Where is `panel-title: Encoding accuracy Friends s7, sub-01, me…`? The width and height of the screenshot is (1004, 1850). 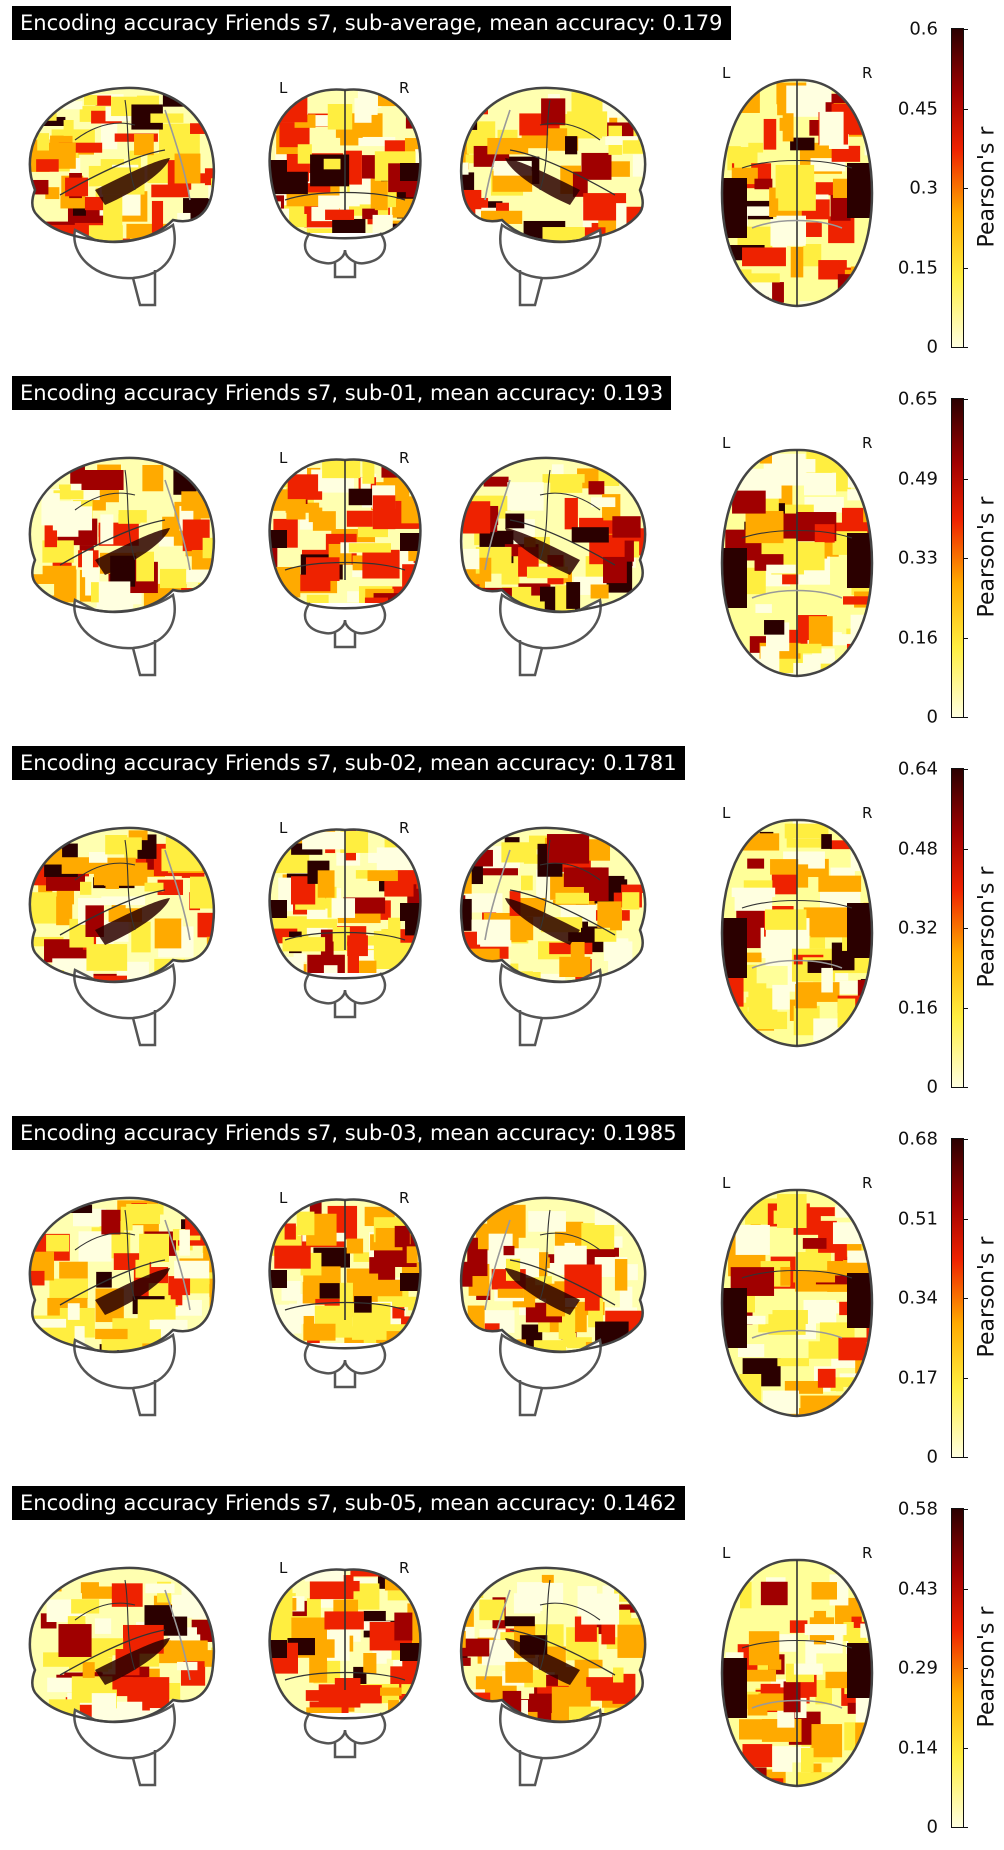
panel-title: Encoding accuracy Friends s7, sub-01, me… is located at coordinates (342, 393).